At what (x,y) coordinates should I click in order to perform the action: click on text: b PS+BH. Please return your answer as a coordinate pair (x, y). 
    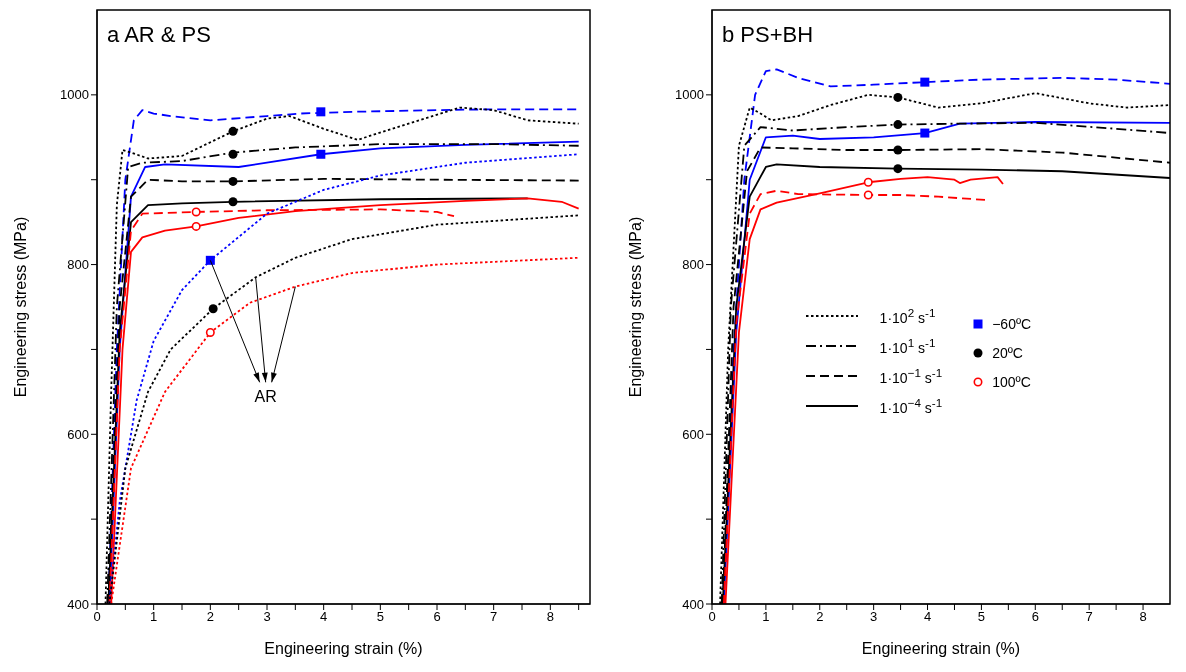
    Looking at the image, I should click on (768, 34).